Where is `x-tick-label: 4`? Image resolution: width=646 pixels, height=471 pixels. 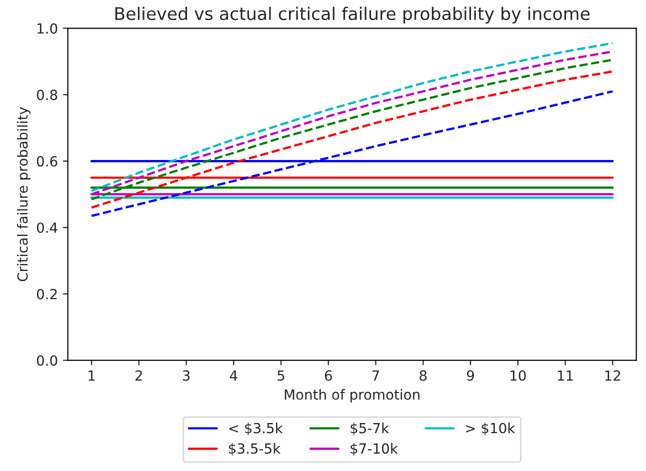
x-tick-label: 4 is located at coordinates (234, 375).